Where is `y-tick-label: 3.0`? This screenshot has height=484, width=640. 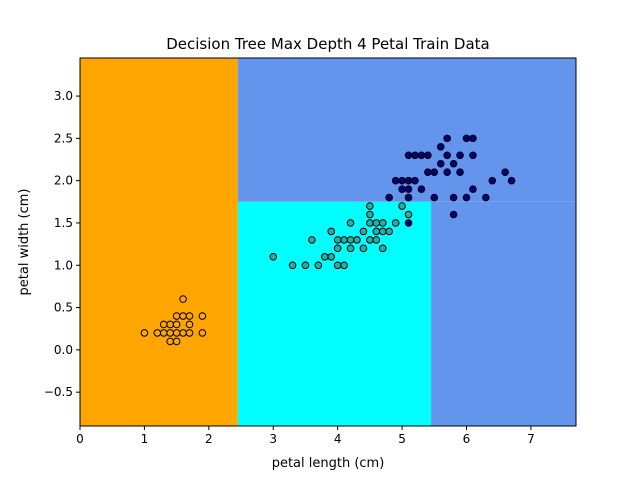 y-tick-label: 3.0 is located at coordinates (63, 96).